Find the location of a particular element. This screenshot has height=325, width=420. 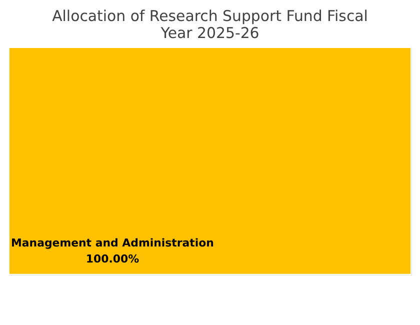

data-label: 100.00% is located at coordinates (113, 259).